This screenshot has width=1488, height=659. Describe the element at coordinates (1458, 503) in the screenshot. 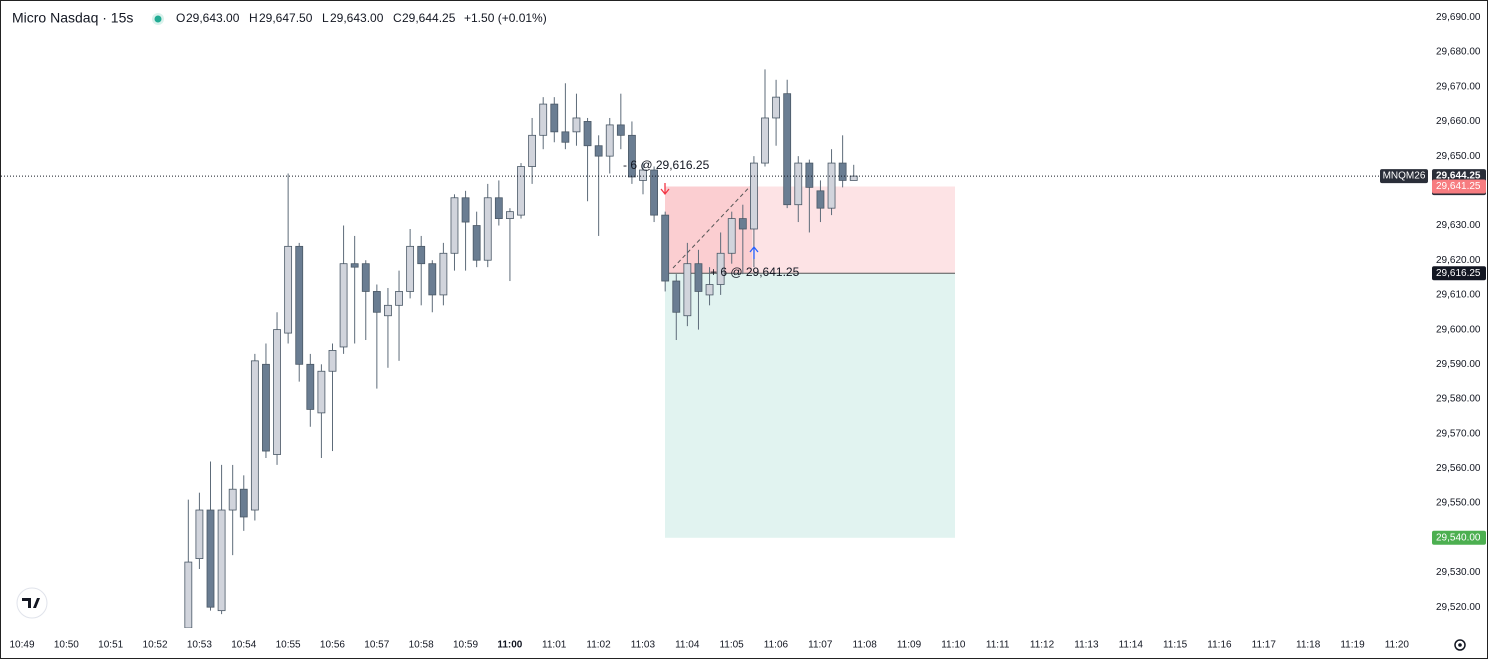

I see `y-tick-label: 29,550.00` at that location.